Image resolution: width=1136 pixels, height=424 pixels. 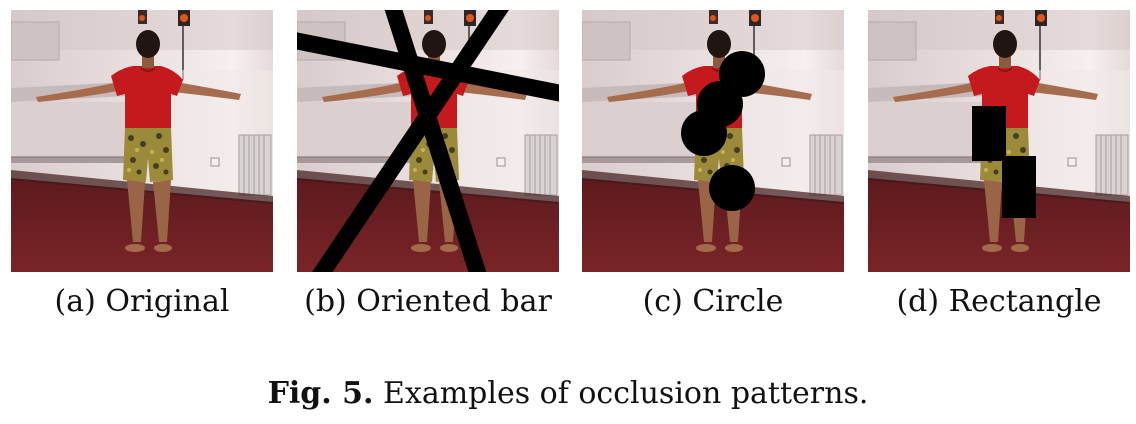 What do you see at coordinates (999, 301) in the screenshot?
I see `subcaption-rectangle: (d) Rectangle` at bounding box center [999, 301].